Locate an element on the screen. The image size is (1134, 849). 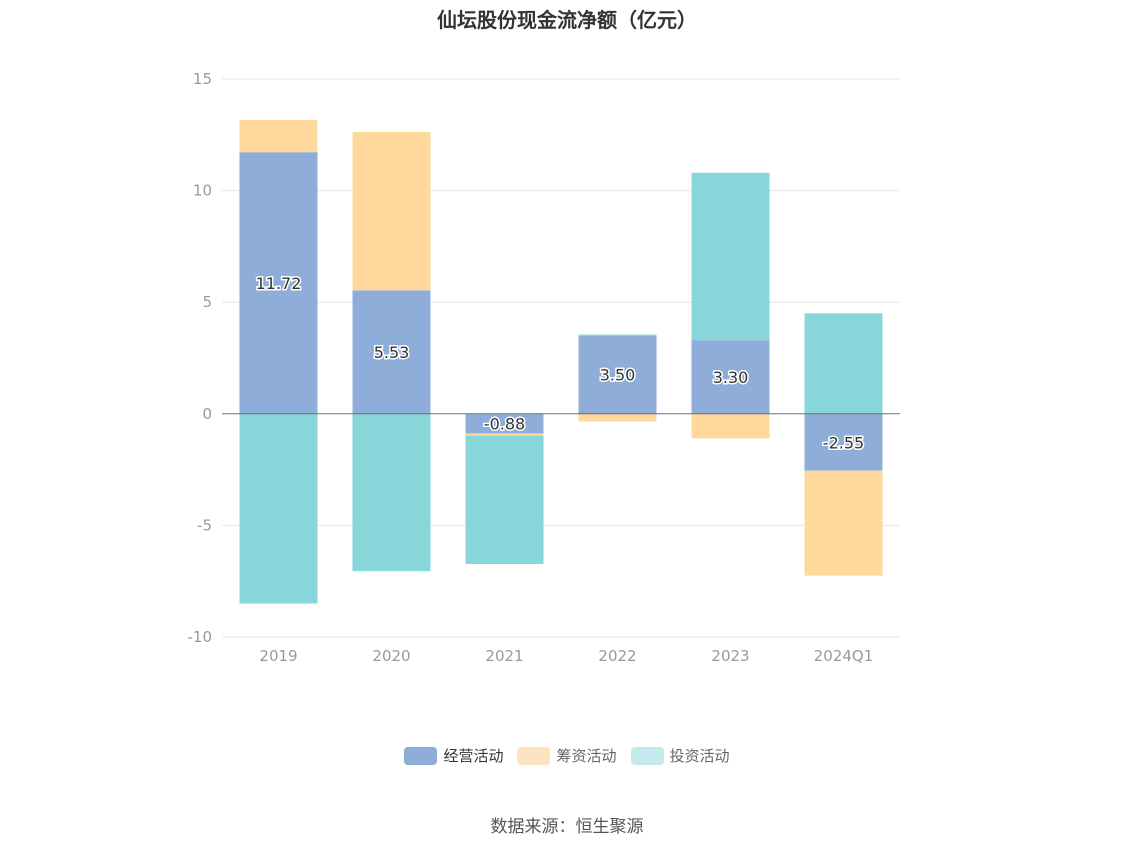
data-labels: 11.72 5.53 -0.88 3.50 3.30 -2.55 is located at coordinates (560, 363).